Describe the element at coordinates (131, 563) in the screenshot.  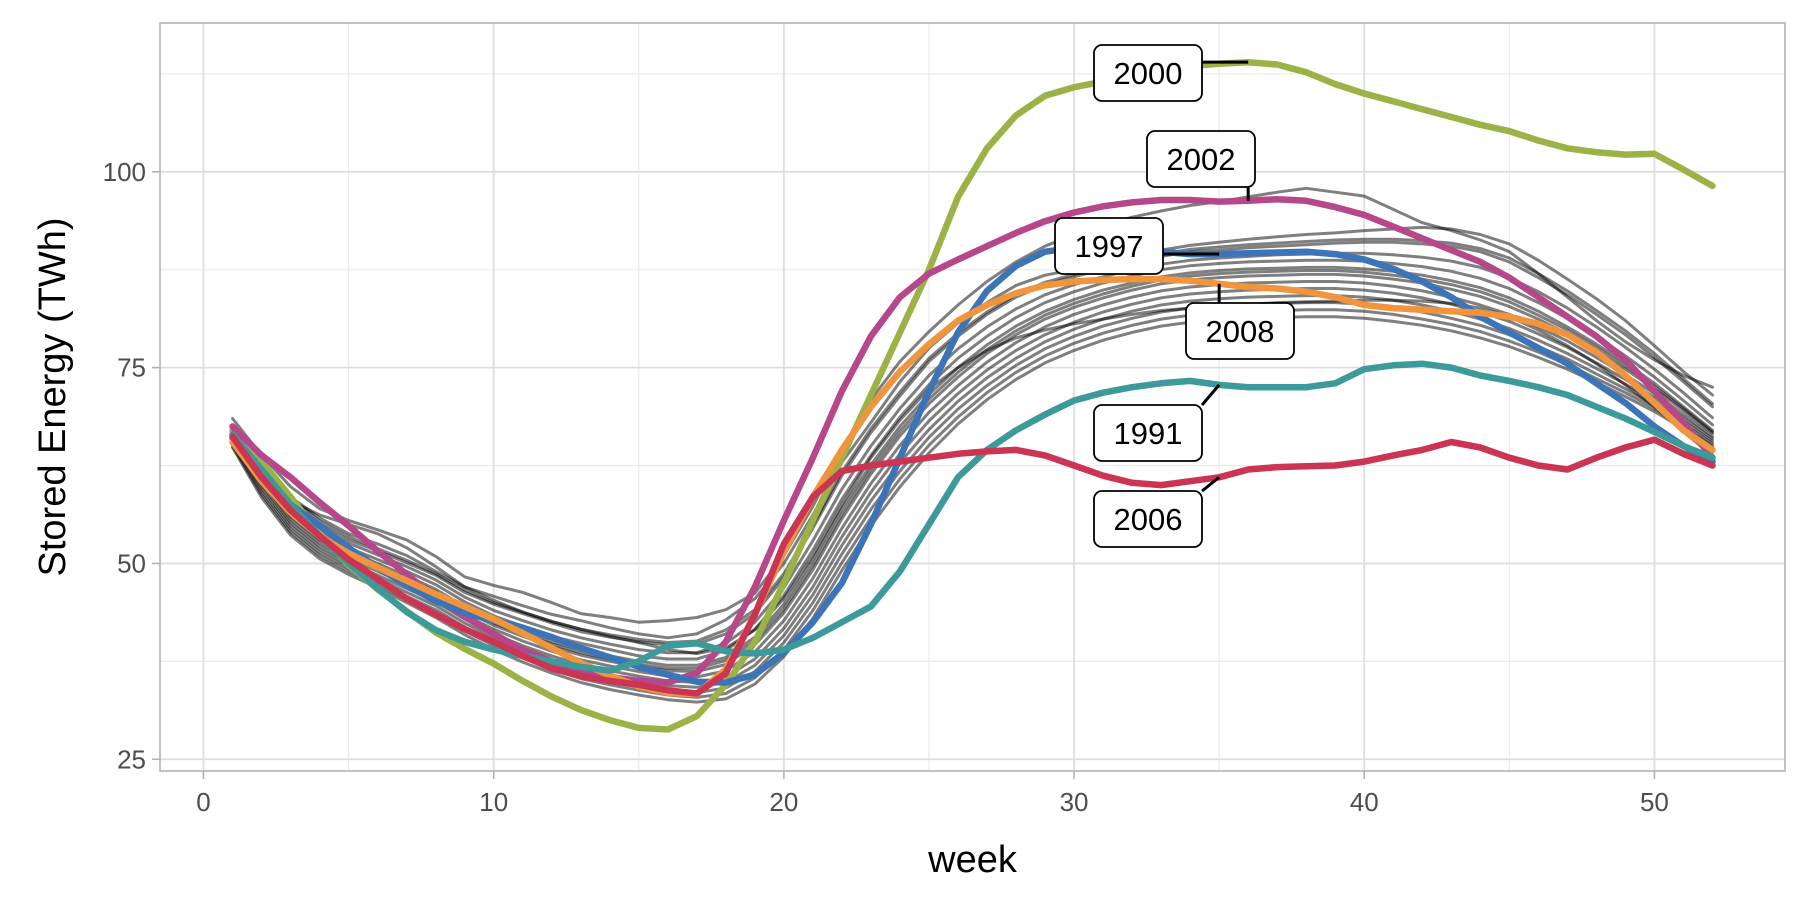
I see `y-tick-label: 50` at that location.